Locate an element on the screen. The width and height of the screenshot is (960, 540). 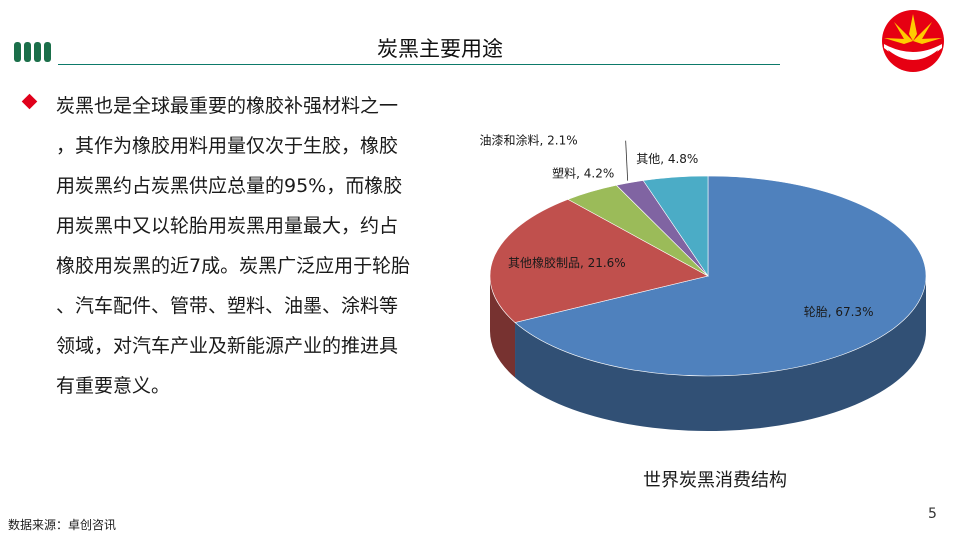
pie-label-3: 油漆和涂料, 2.1% is located at coordinates (529, 140).